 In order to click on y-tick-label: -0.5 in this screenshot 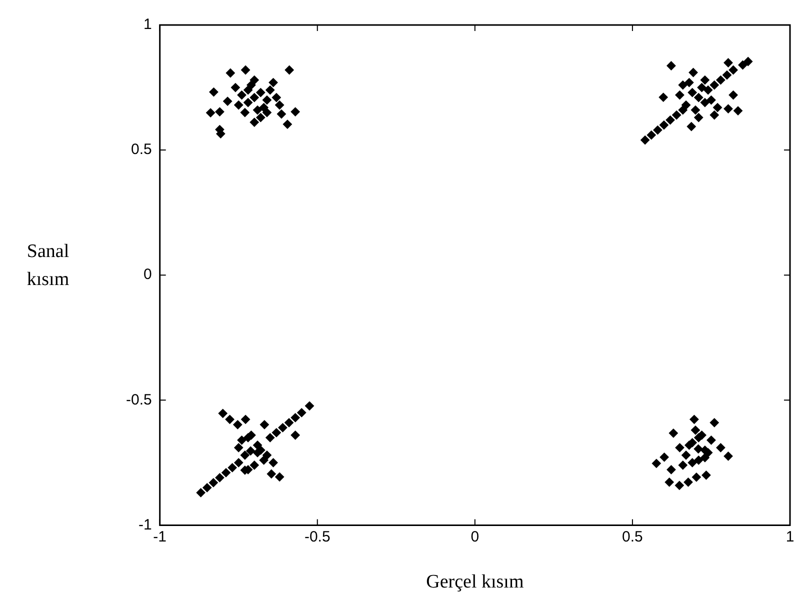, I will do `click(139, 399)`.